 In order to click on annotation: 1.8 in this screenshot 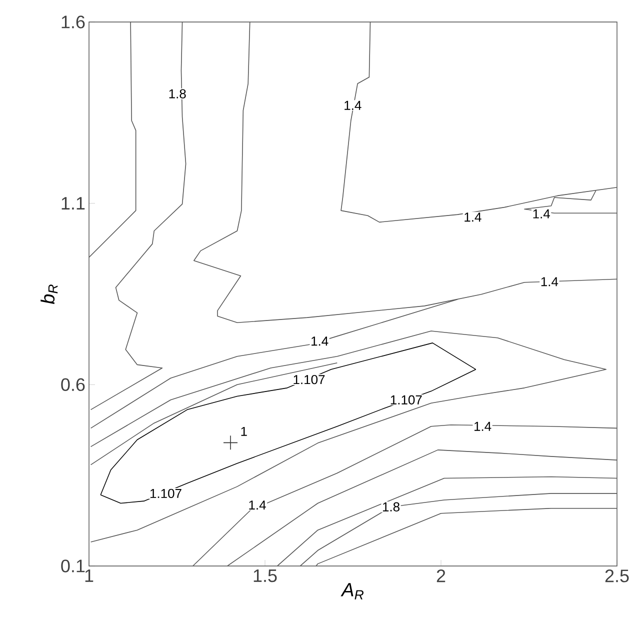, I will do `click(177, 93)`.